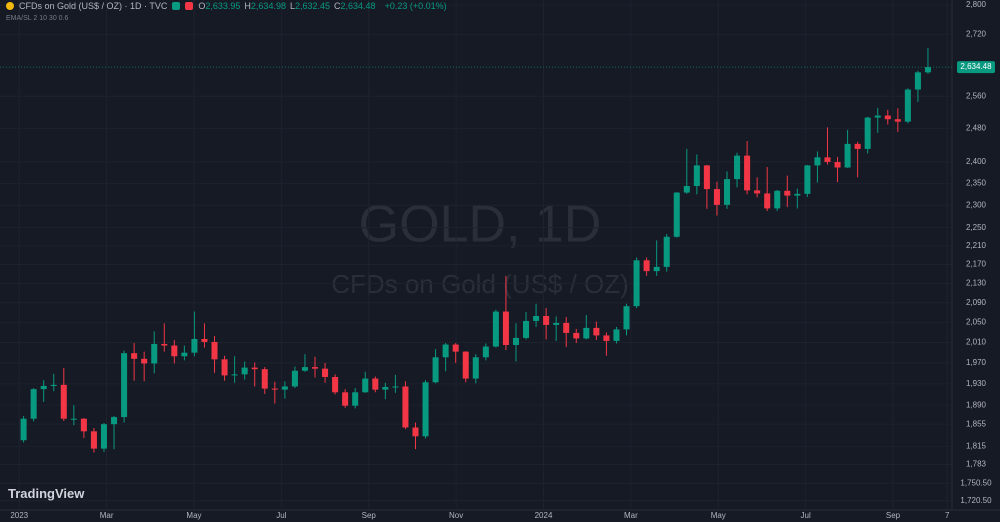 This screenshot has width=1000, height=522. What do you see at coordinates (46, 493) in the screenshot?
I see `brand: TradingView` at bounding box center [46, 493].